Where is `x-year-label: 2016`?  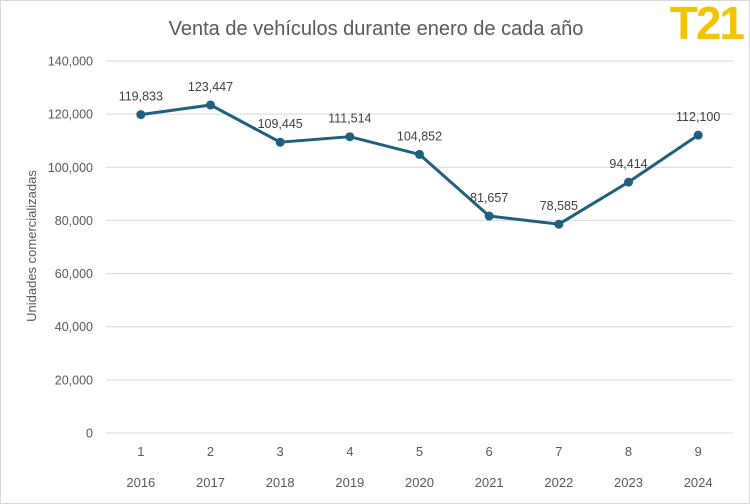 x-year-label: 2016 is located at coordinates (140, 482).